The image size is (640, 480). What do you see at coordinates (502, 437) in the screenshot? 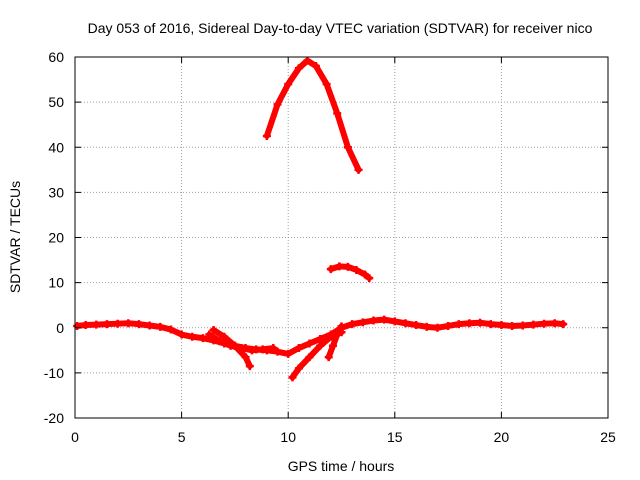
I see `x-tick-label: 20` at bounding box center [502, 437].